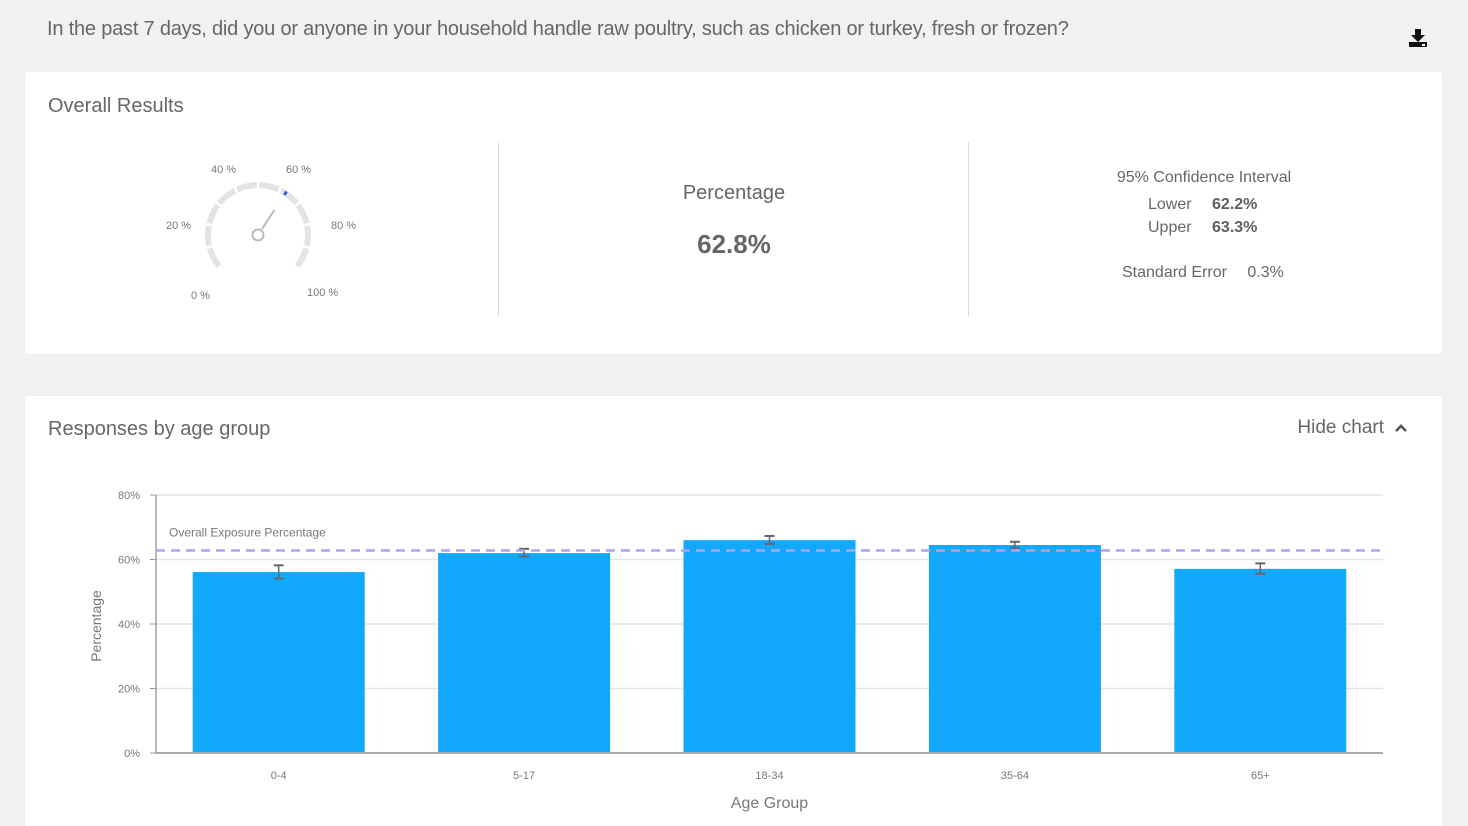  Describe the element at coordinates (129, 496) in the screenshot. I see `y-tick-label: 80%` at that location.